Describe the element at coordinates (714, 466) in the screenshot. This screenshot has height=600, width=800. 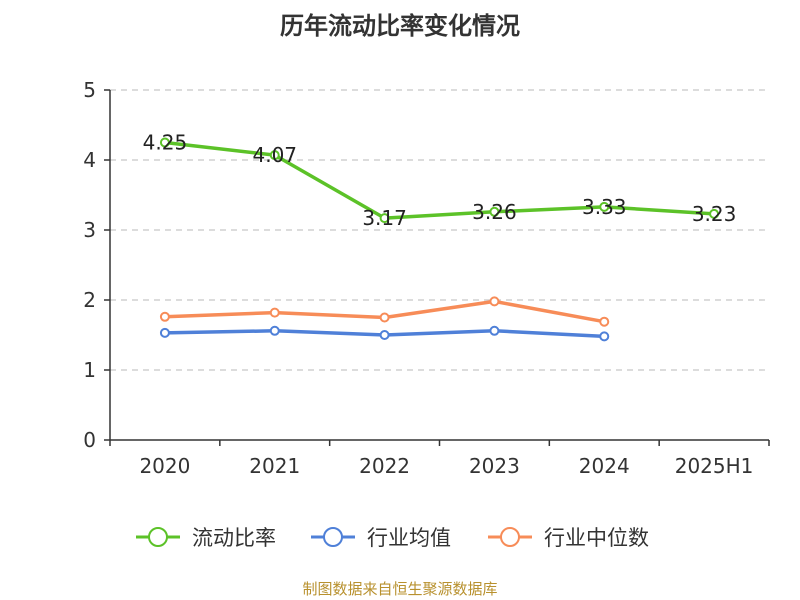
I see `x-tick-label: 2025H1` at that location.